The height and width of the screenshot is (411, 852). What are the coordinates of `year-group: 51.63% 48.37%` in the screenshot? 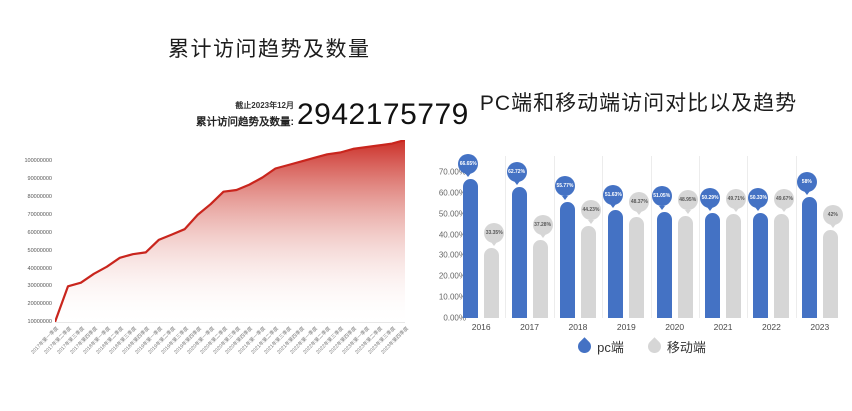 It's located at (626, 234).